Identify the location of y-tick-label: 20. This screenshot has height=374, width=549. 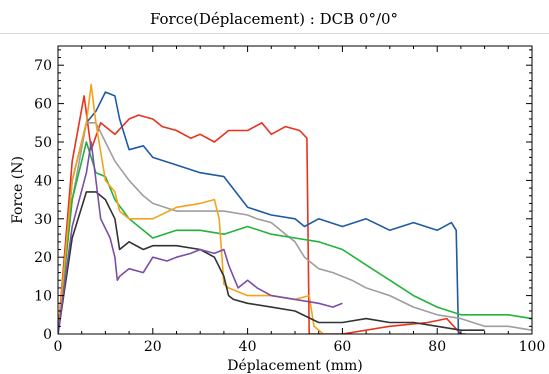
(43, 258).